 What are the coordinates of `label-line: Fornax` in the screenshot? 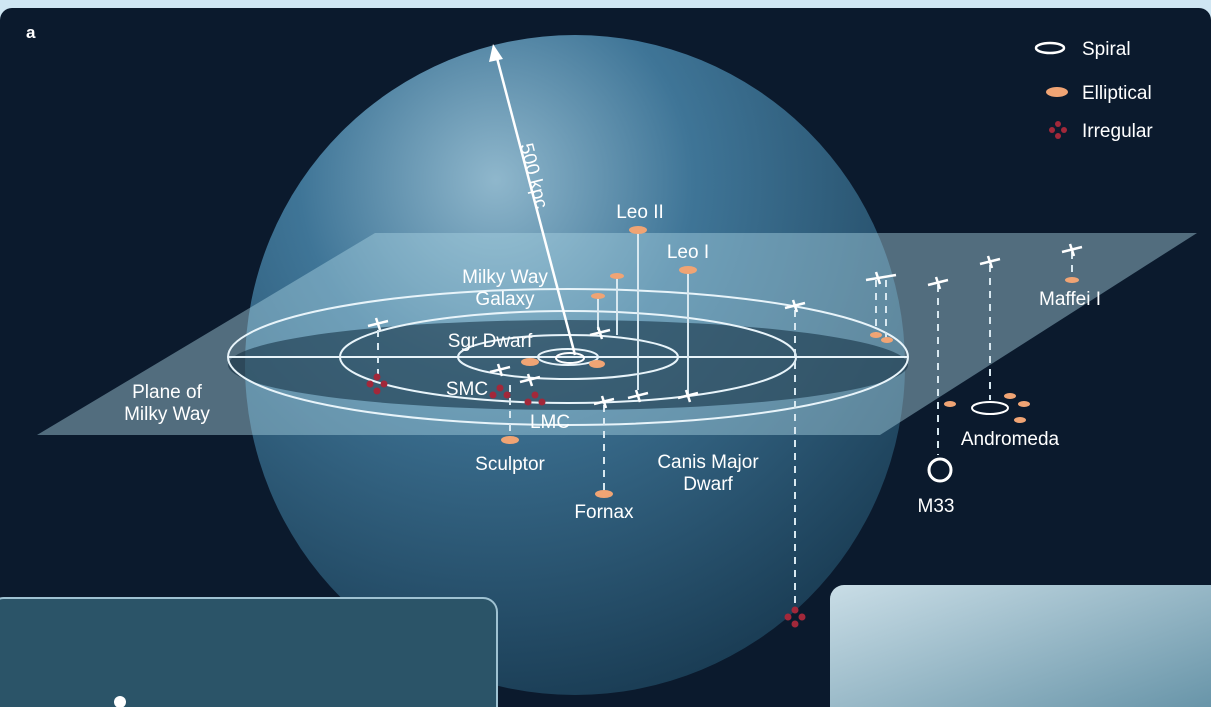 It's located at (604, 512).